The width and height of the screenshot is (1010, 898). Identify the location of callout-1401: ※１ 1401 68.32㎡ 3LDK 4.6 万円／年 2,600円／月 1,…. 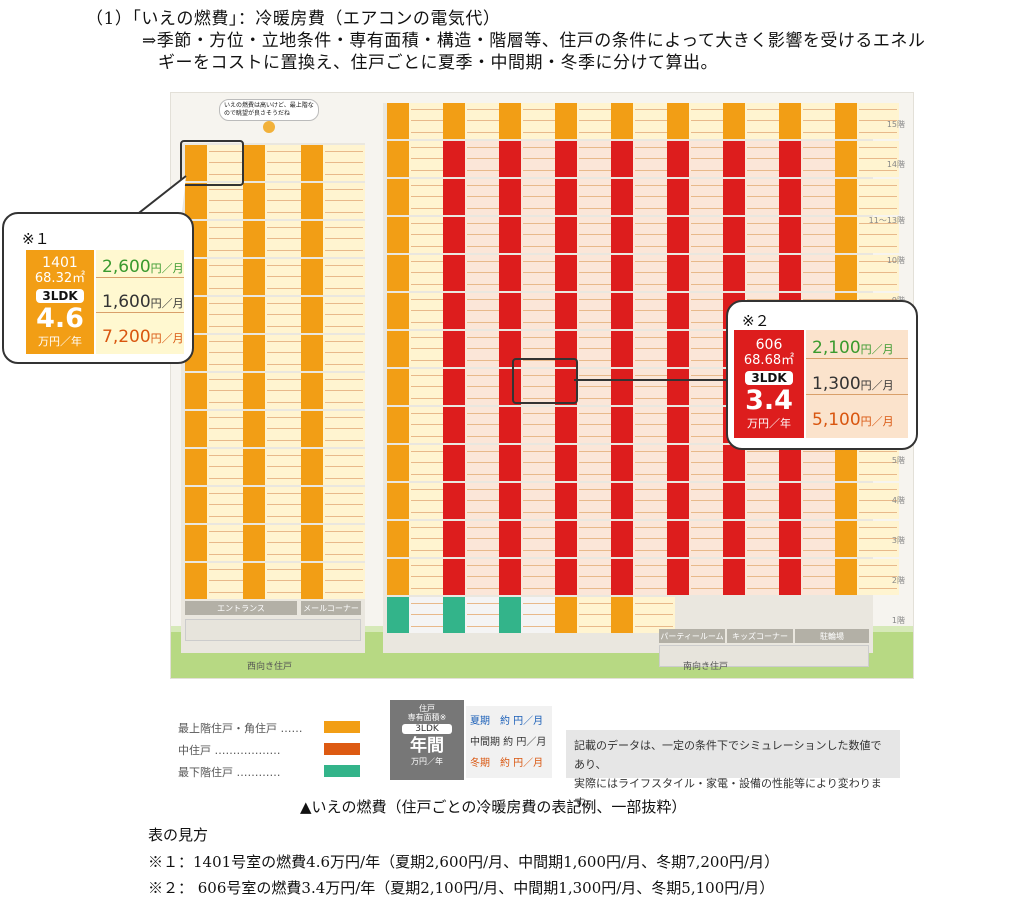
(98, 288).